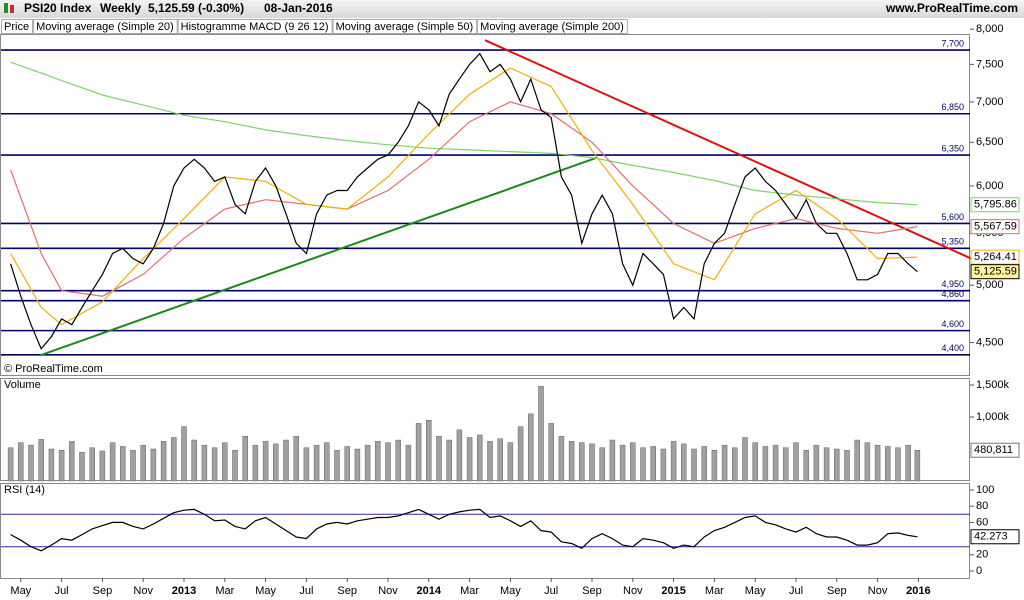  I want to click on y-tick-label: 20, so click(982, 555).